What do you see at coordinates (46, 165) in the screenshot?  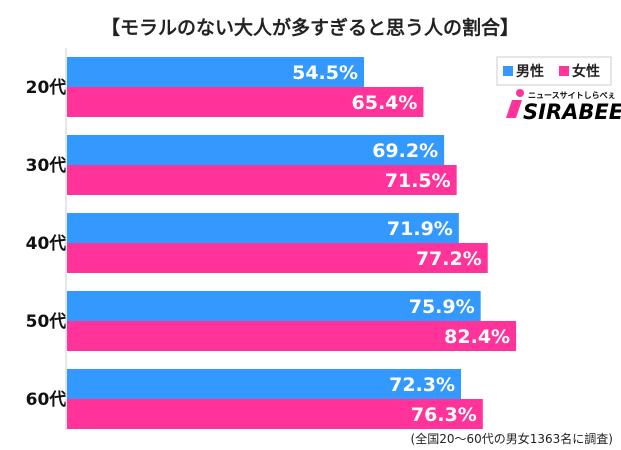 I see `category-label: 30代` at bounding box center [46, 165].